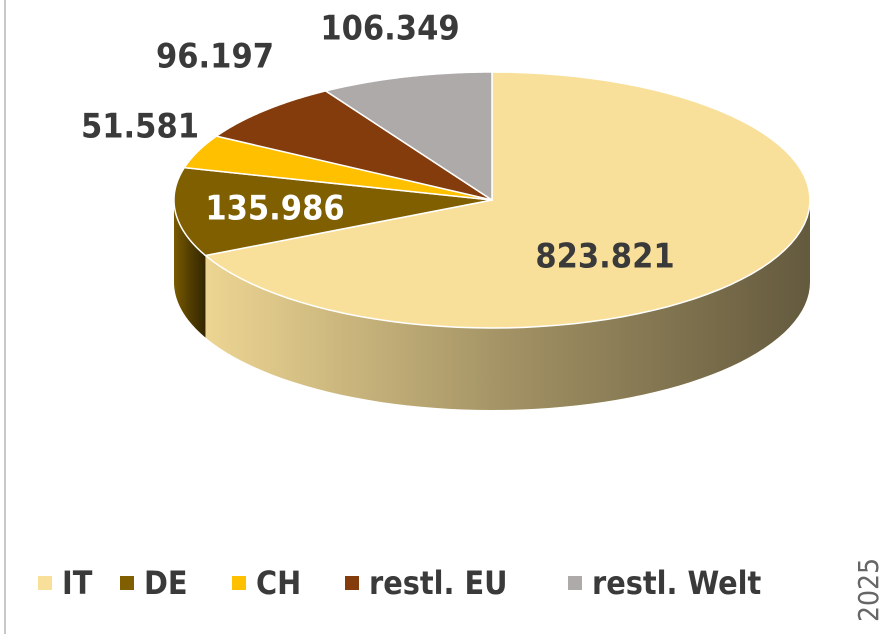 The height and width of the screenshot is (634, 884). What do you see at coordinates (77, 583) in the screenshot?
I see `legend-label: IT` at bounding box center [77, 583].